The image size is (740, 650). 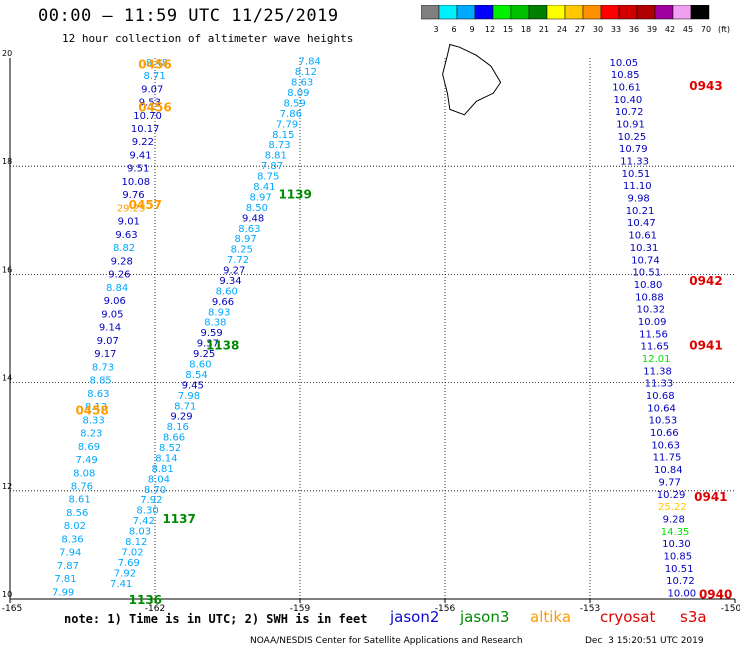 What do you see at coordinates (145, 129) in the screenshot?
I see `swh-value: 10.17` at bounding box center [145, 129].